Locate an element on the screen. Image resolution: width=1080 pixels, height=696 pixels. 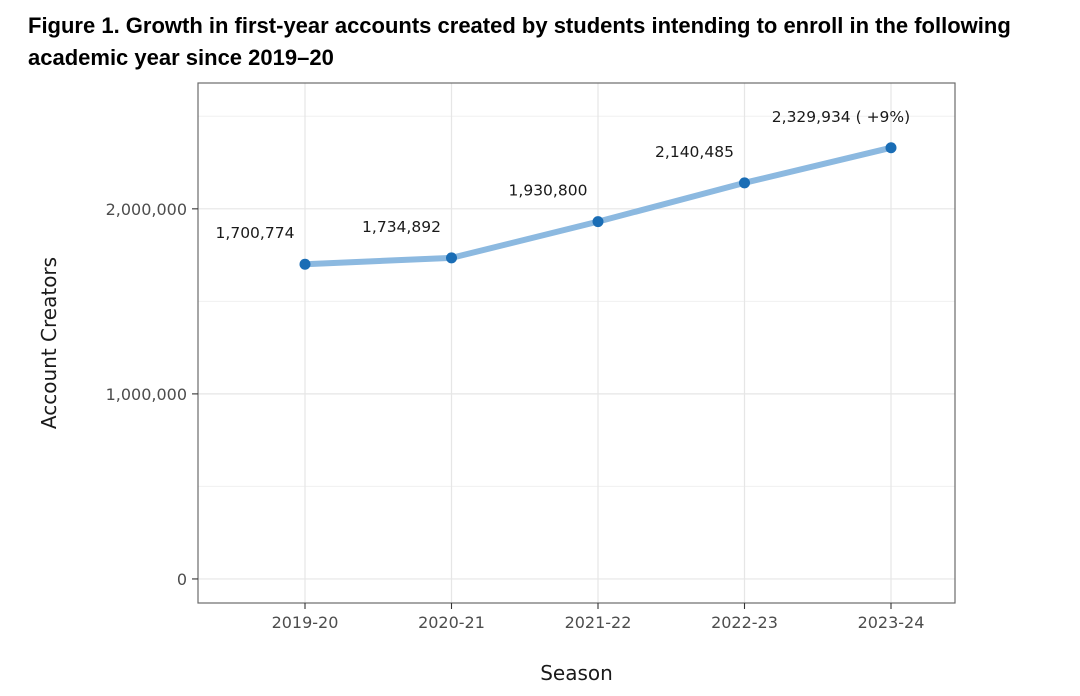
y-axis-title: Account Creators is located at coordinates (49, 343).